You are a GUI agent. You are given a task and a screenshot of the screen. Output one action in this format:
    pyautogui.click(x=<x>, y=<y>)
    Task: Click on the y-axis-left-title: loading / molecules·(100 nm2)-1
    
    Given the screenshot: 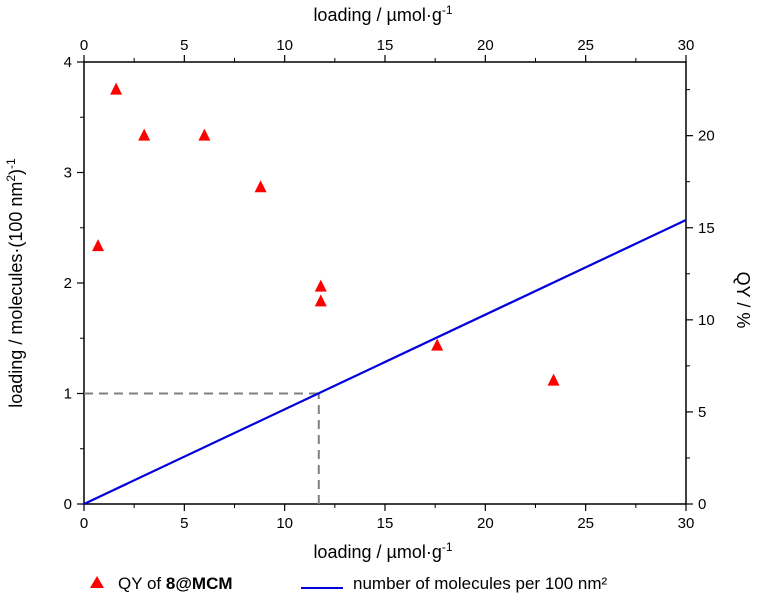 What is the action you would take?
    pyautogui.click(x=15, y=283)
    